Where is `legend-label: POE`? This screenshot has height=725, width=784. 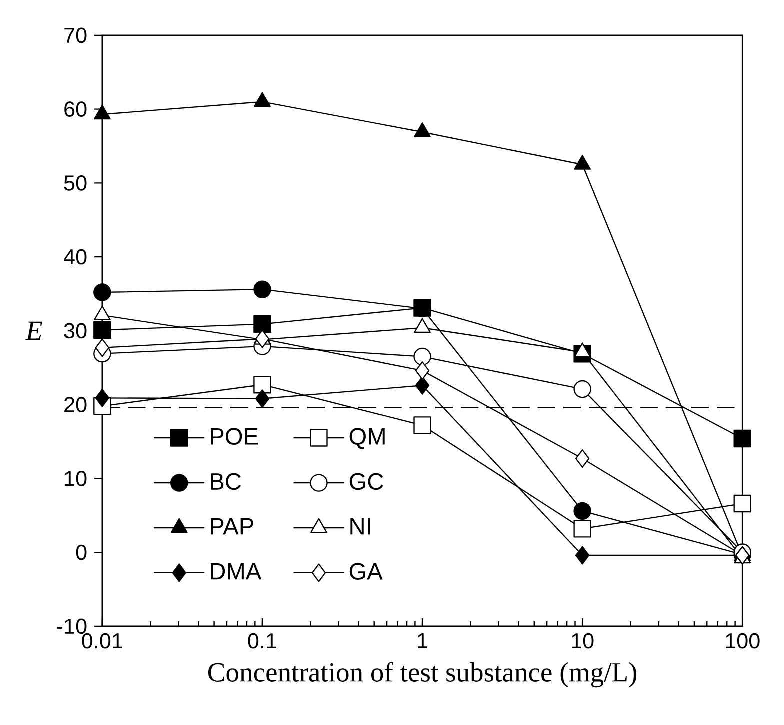
legend-label: POE is located at coordinates (234, 437).